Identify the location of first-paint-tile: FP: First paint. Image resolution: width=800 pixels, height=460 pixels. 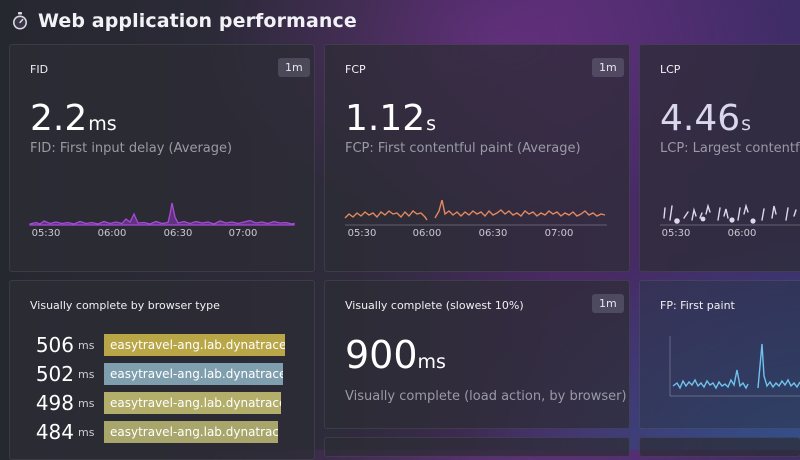
(719, 354).